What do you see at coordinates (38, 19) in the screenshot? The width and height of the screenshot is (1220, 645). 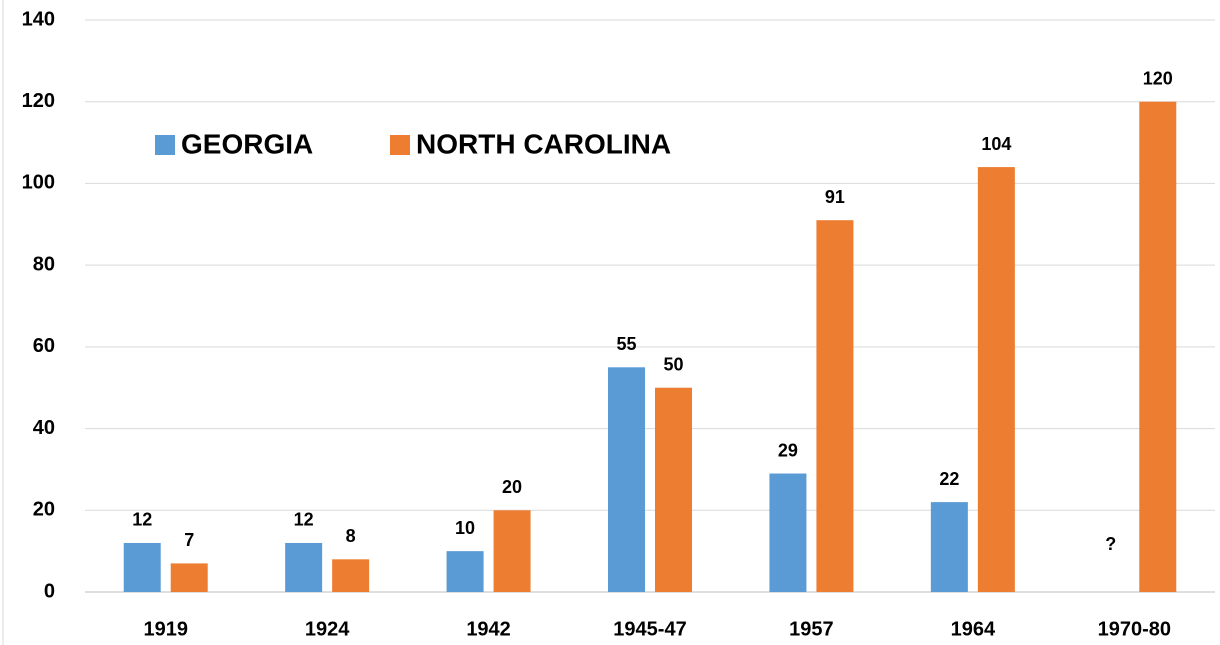 I see `y-tick-label: 140` at bounding box center [38, 19].